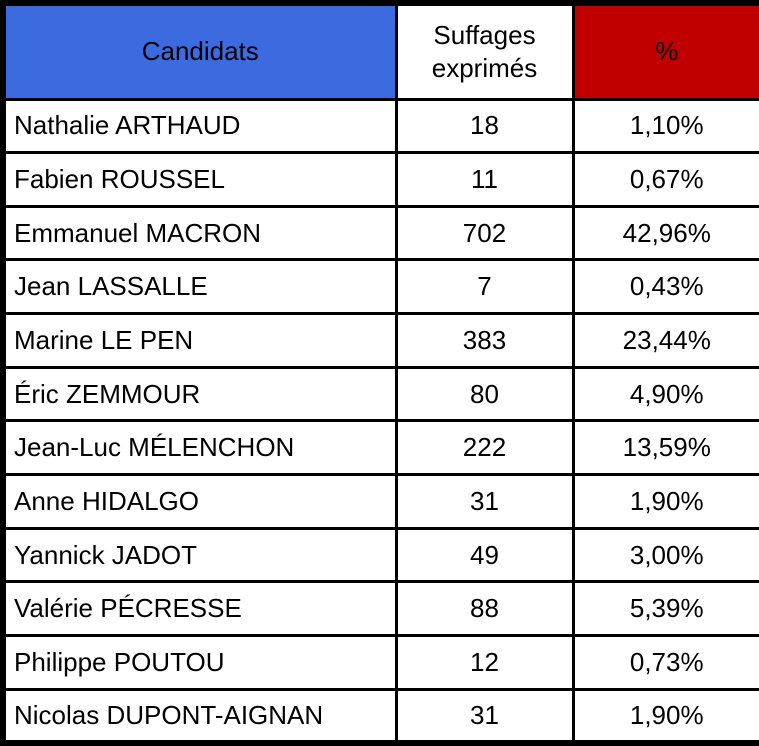 The height and width of the screenshot is (746, 759). I want to click on header-row: Candidats Suffages exprimés %, so click(380, 51).